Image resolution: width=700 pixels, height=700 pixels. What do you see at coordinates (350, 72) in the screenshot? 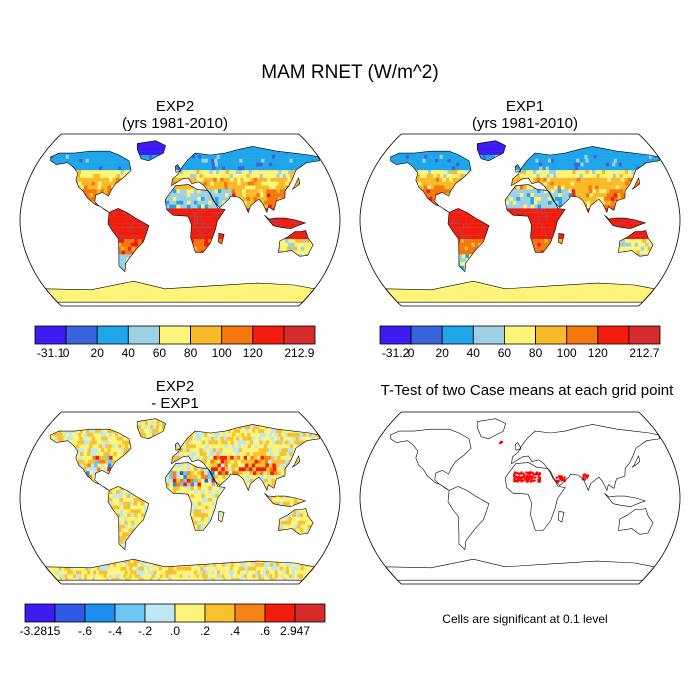
I see `figure-title: MAM RNET (W/m^2)` at bounding box center [350, 72].